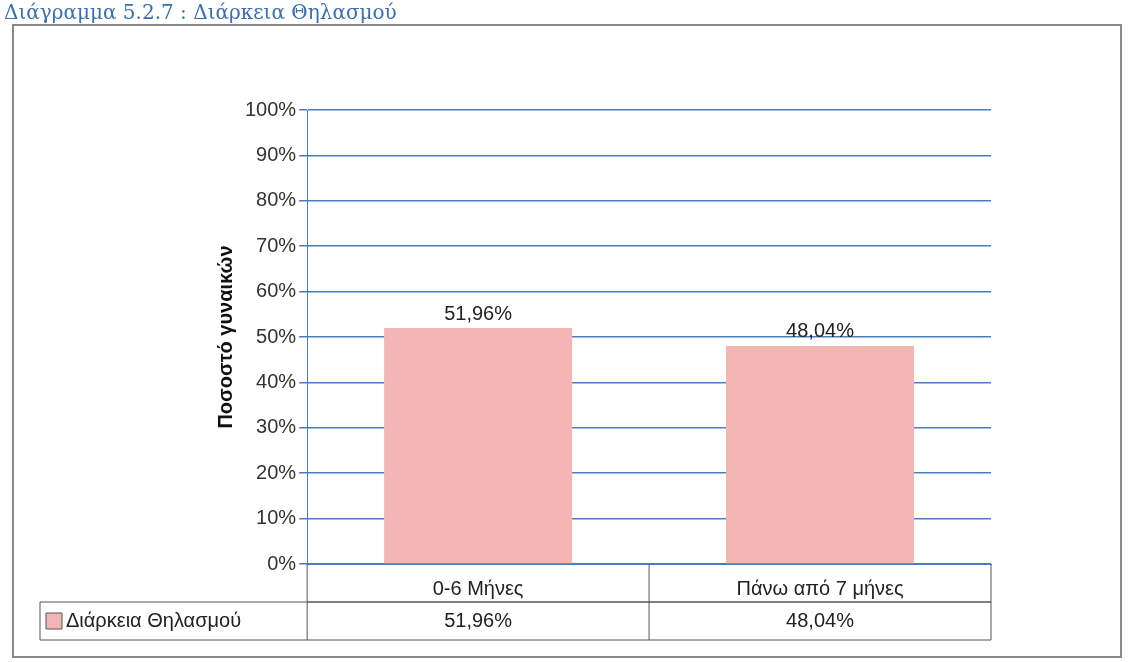  I want to click on data-label: 48,04%, so click(820, 619).